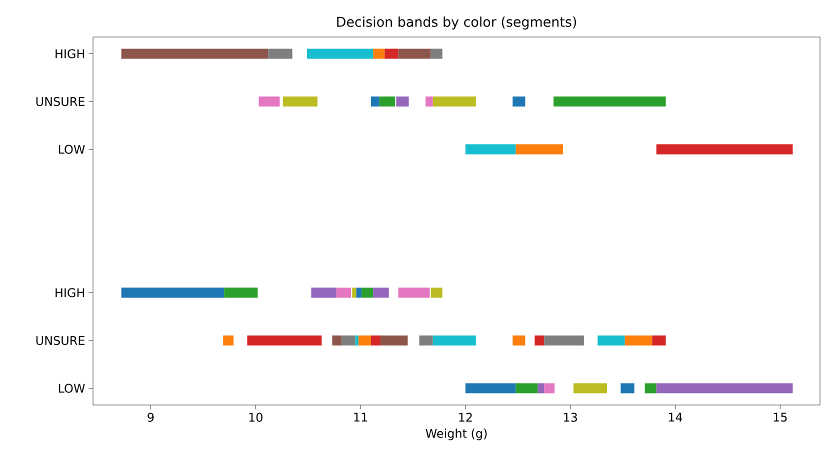 The width and height of the screenshot is (829, 459). Describe the element at coordinates (675, 417) in the screenshot. I see `x-tick-label: 14` at that location.